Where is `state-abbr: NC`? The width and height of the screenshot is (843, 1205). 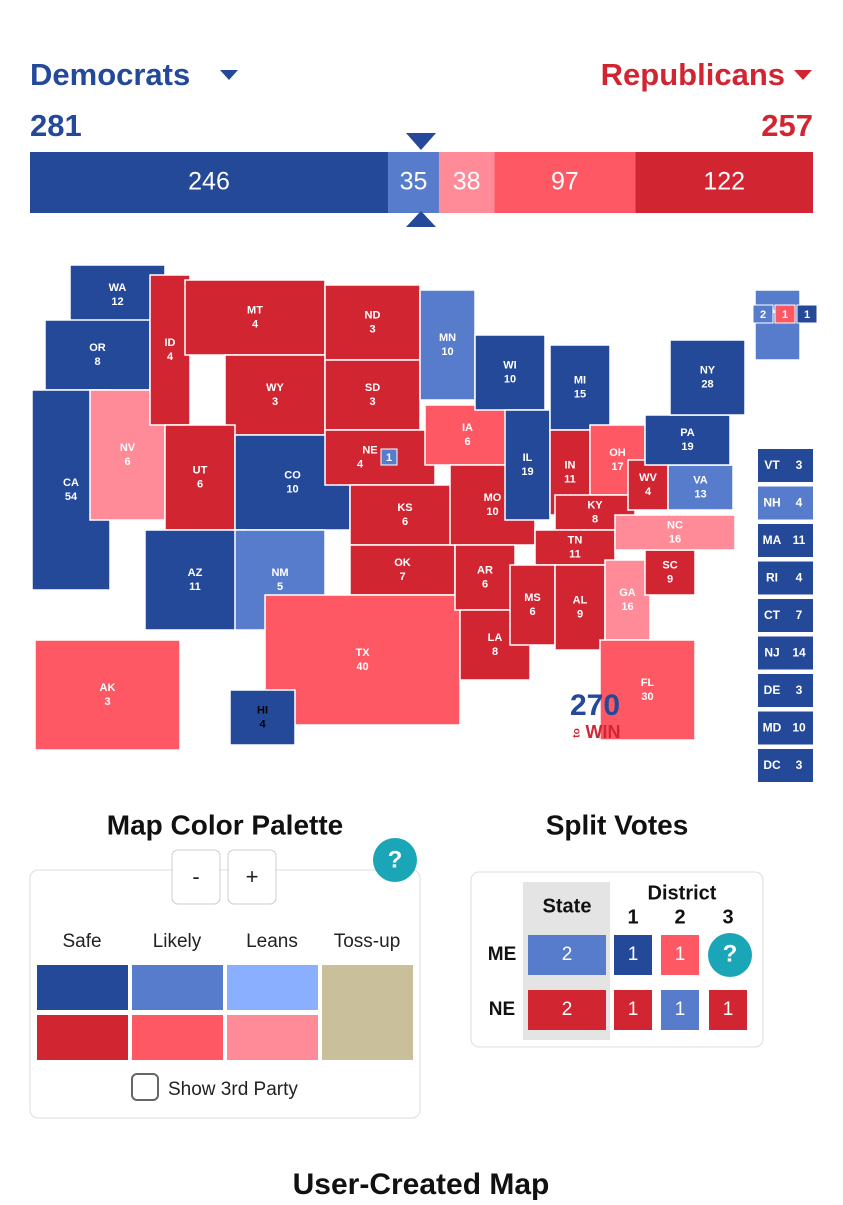 state-abbr: NC is located at coordinates (675, 525).